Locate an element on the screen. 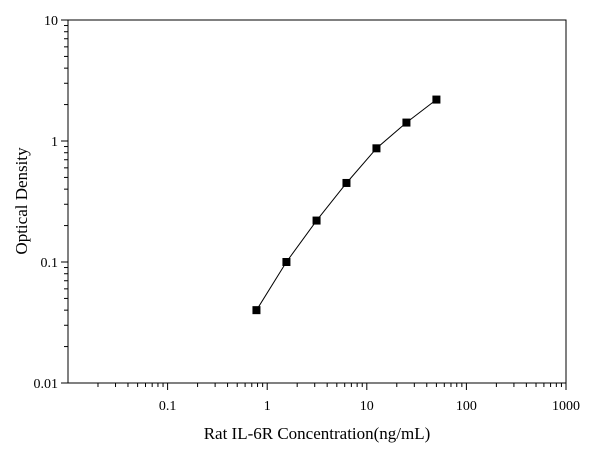  y-tick-label: 1 is located at coordinates (54, 142).